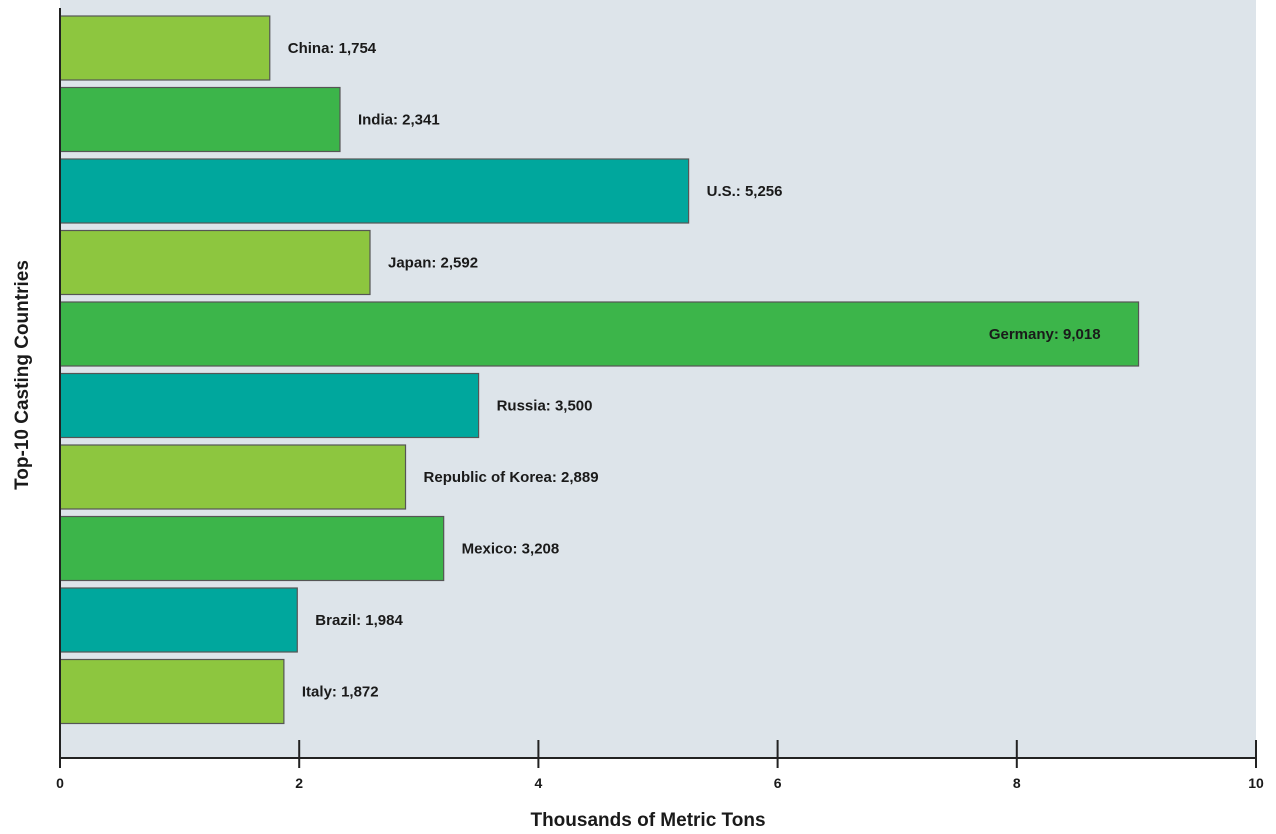 The image size is (1276, 834). Describe the element at coordinates (359, 620) in the screenshot. I see `bar-label-brazil: Brazil: 1,984` at that location.